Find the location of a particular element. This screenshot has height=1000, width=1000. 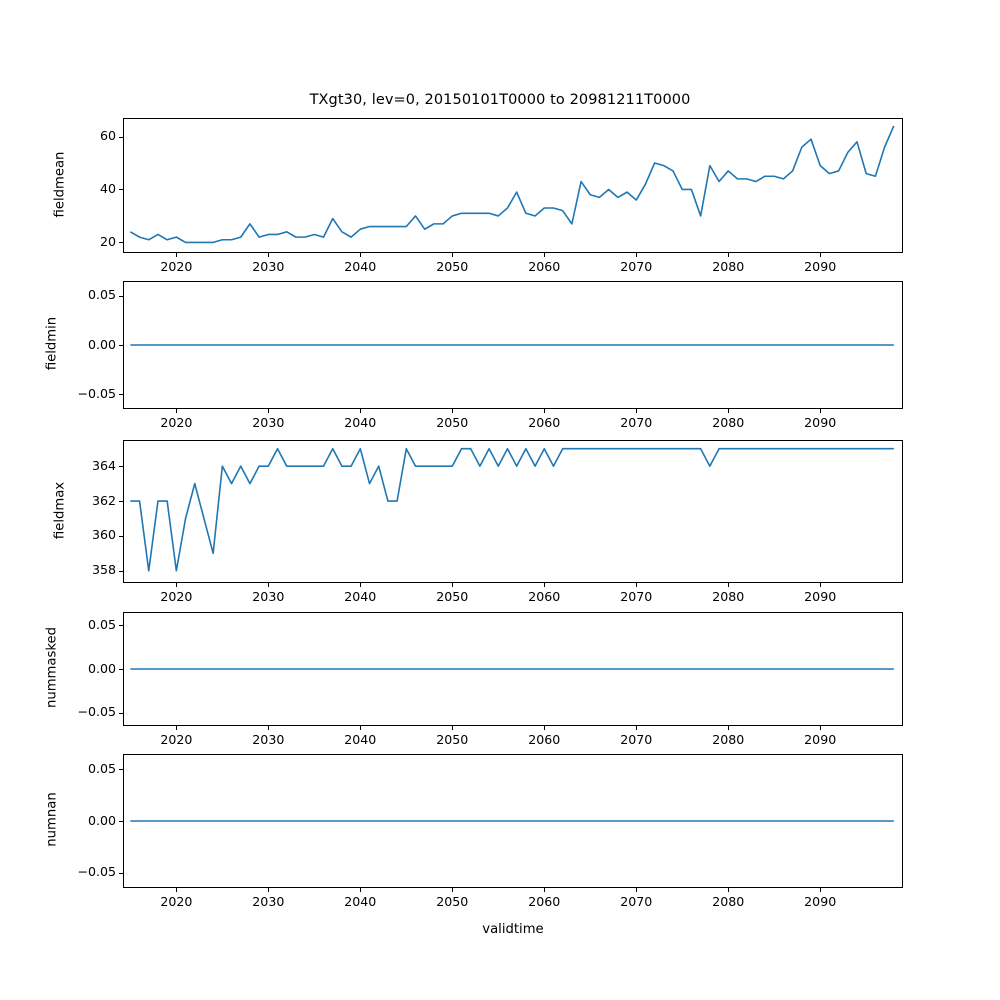

y-tick-label: 40 is located at coordinates (107, 188).